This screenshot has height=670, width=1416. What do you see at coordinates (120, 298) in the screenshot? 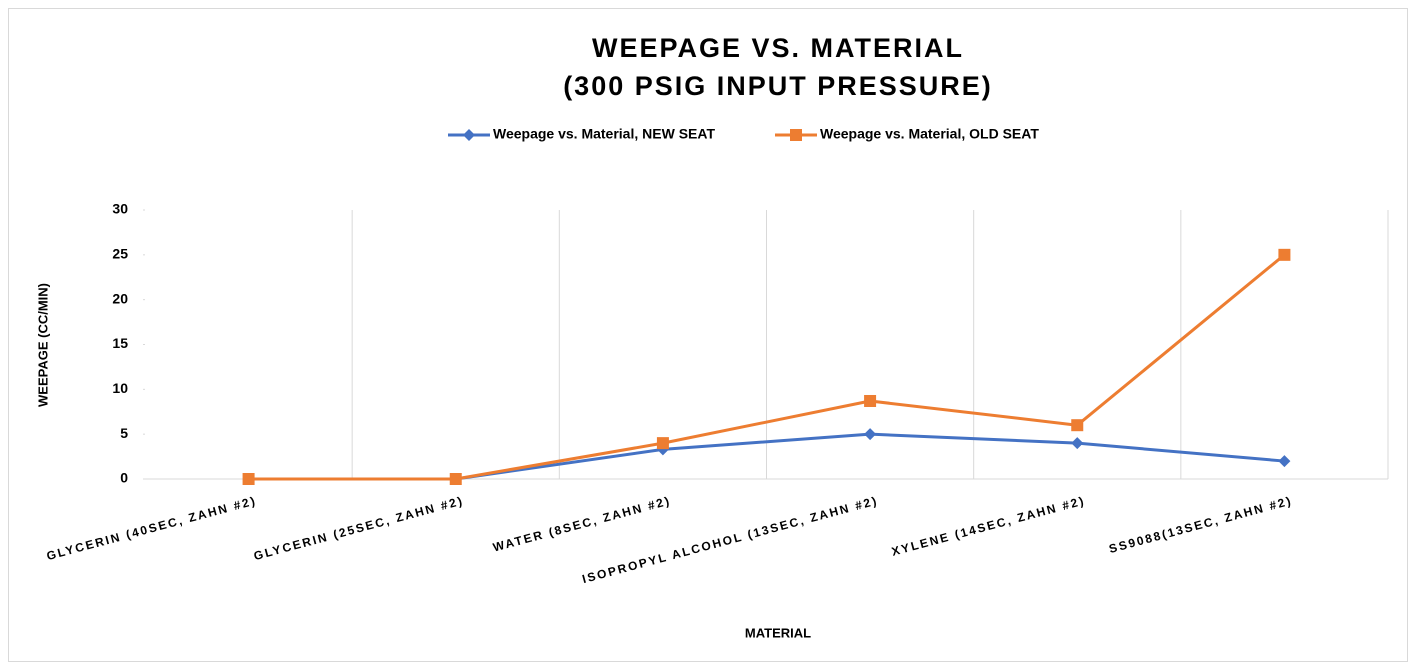
I see `y-tick-label: 20` at bounding box center [120, 298].